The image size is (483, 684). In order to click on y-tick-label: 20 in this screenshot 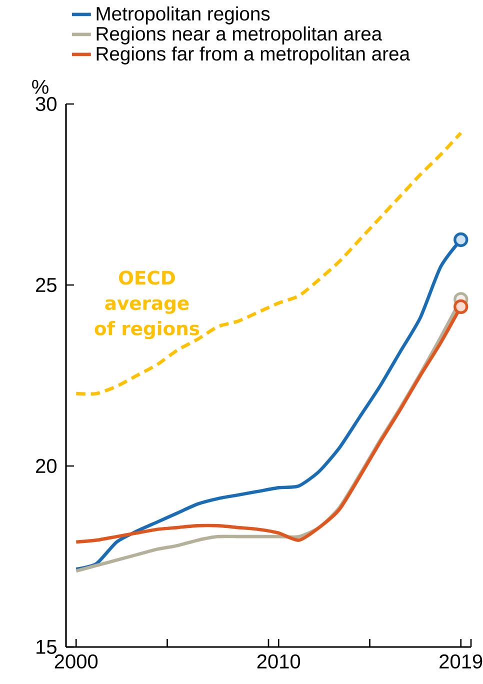, I will do `click(46, 466)`.